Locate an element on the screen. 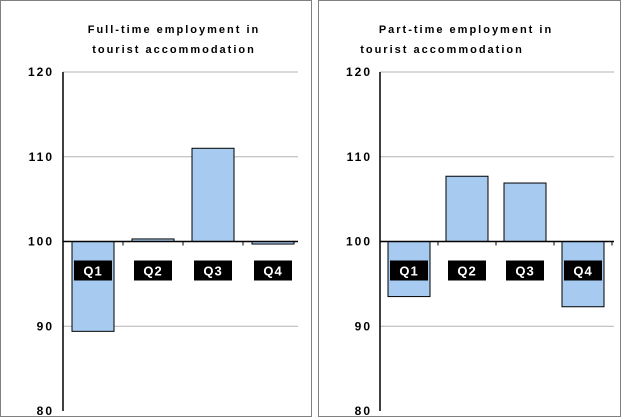 This screenshot has width=621, height=417. chart-title-line-1: Part-time employment in is located at coordinates (466, 30).